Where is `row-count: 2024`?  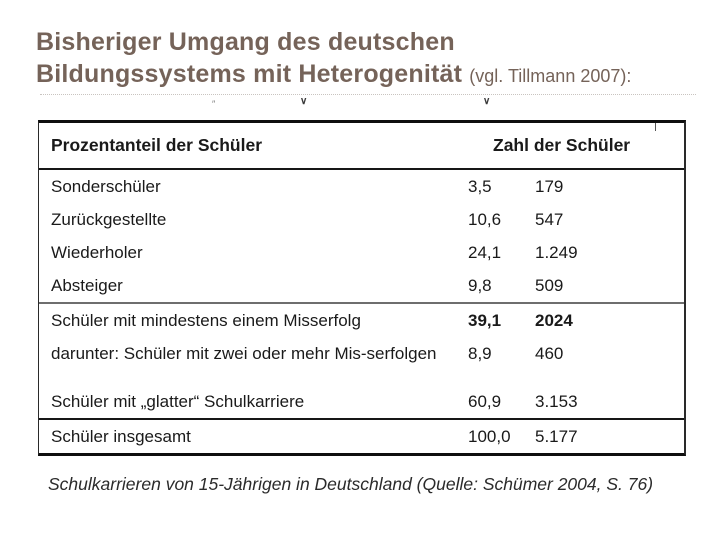 row-count: 2024 is located at coordinates (554, 320).